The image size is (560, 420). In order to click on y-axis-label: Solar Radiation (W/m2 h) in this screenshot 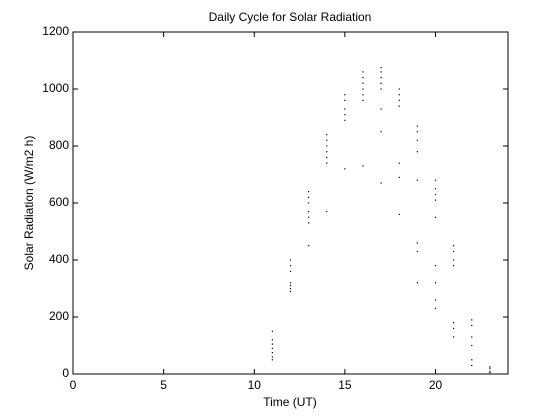, I will do `click(29, 203)`.